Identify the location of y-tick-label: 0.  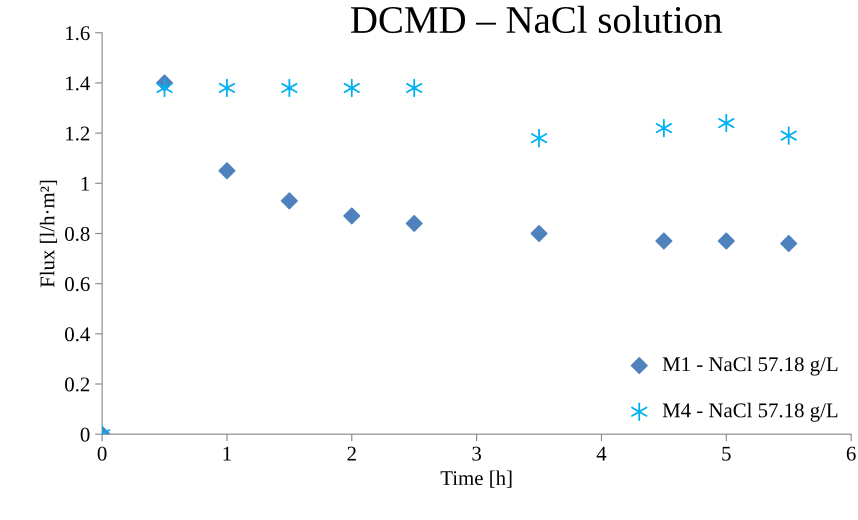
(85, 435).